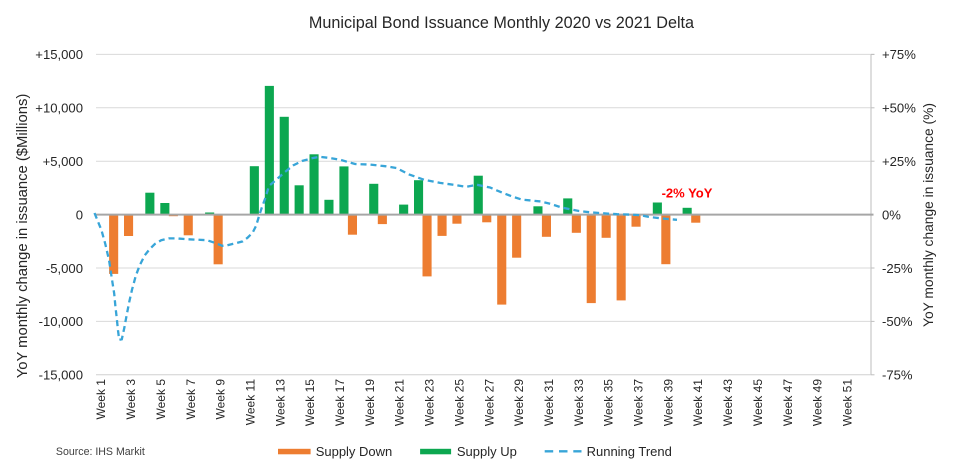  Describe the element at coordinates (668, 402) in the screenshot. I see `svg-text: Week 39` at that location.